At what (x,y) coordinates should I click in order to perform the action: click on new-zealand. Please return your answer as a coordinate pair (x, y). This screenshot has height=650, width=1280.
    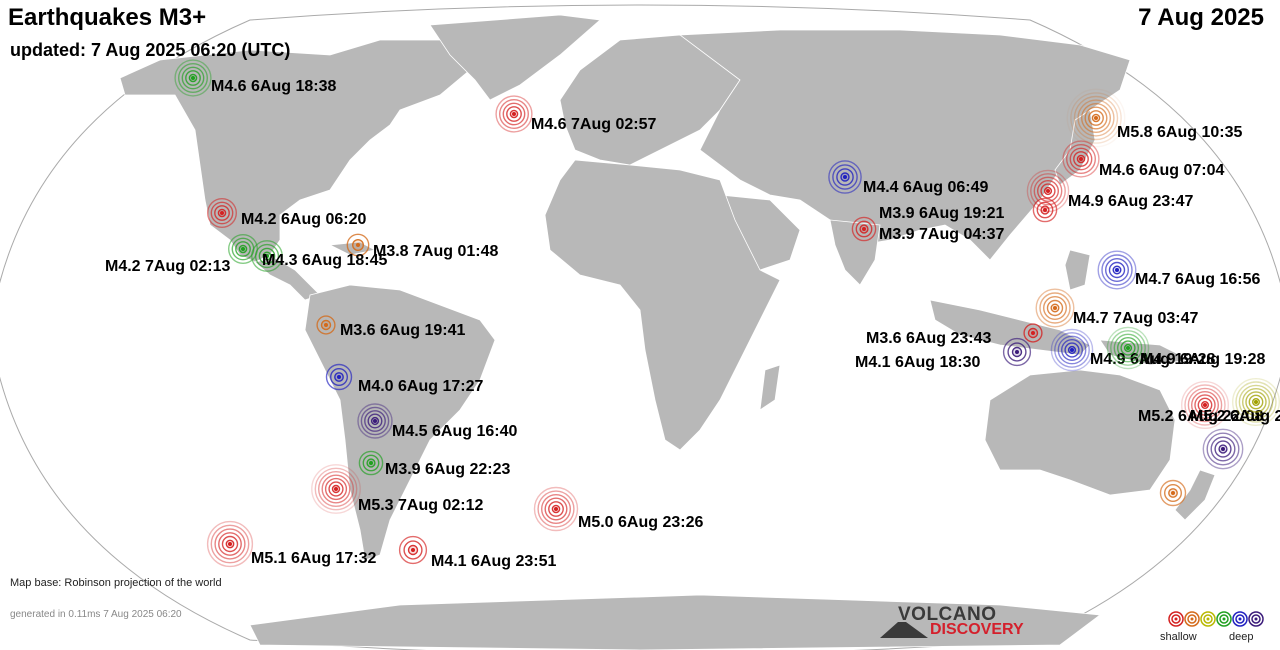
    Looking at the image, I should click on (1195, 495).